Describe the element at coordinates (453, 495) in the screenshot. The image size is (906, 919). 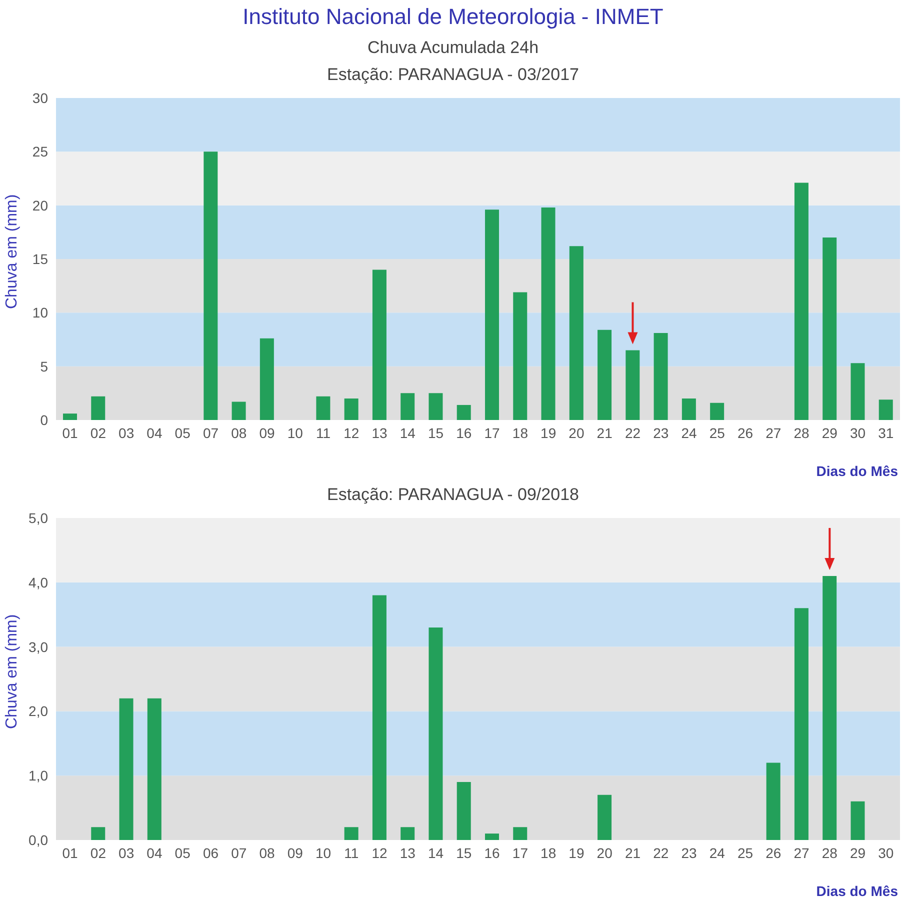
I see `chart-title: Estação: PARANAGUA - 09/2018` at that location.